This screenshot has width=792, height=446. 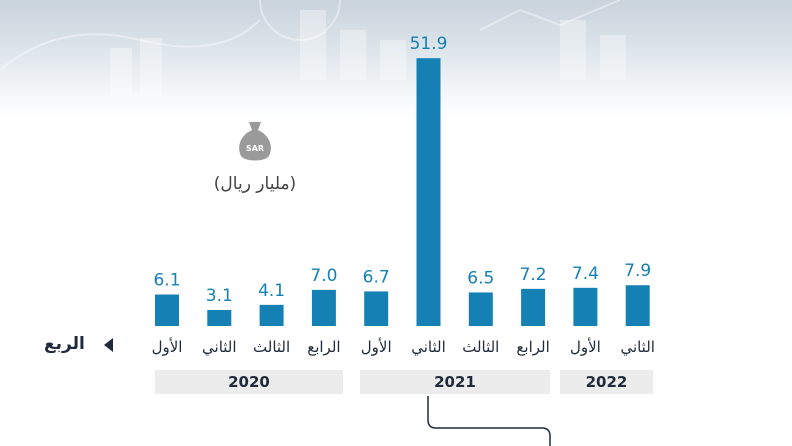 I want to click on value-label-1: 3.1, so click(x=219, y=296).